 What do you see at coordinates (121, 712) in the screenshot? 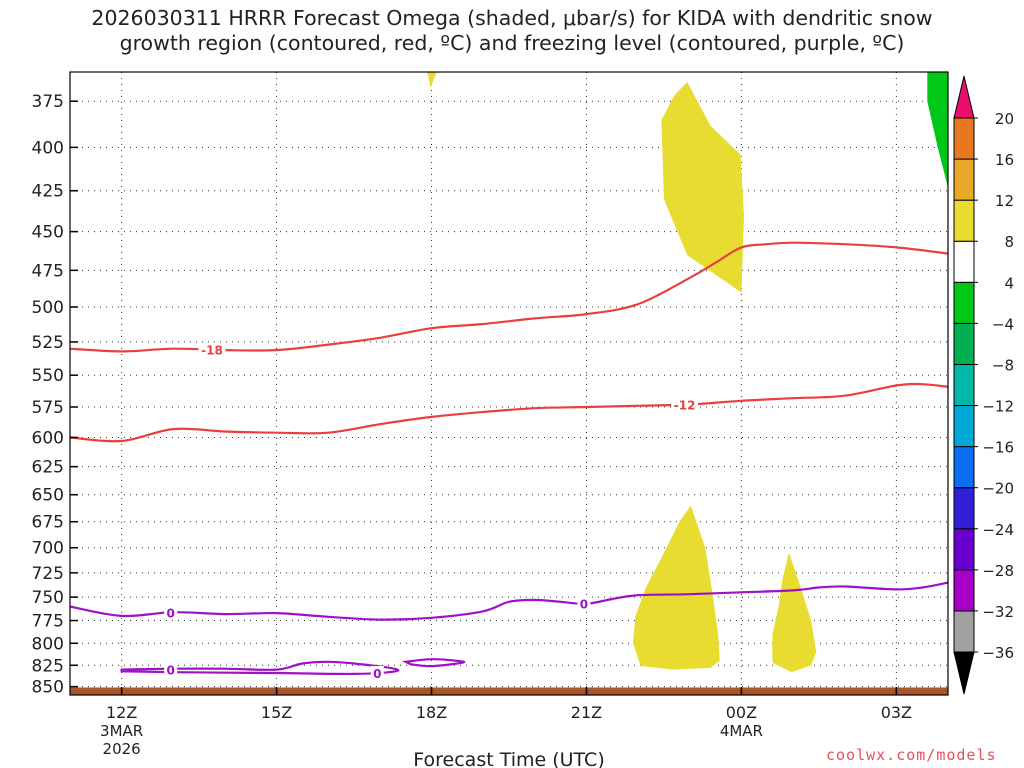
I see `x-tick-label-12Z: 12Z` at bounding box center [121, 712].